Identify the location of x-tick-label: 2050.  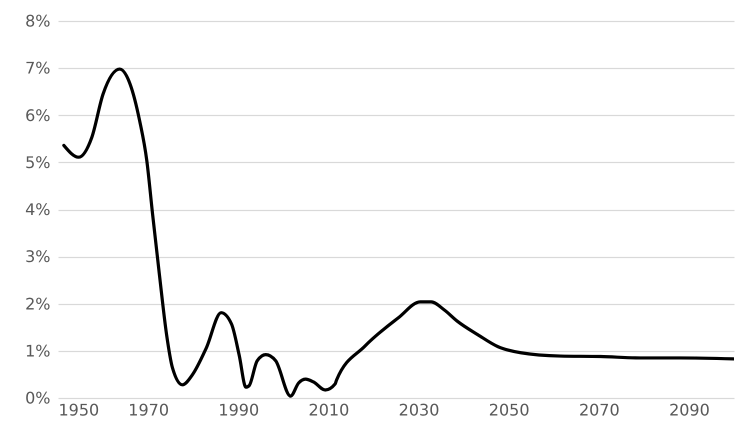
(509, 410).